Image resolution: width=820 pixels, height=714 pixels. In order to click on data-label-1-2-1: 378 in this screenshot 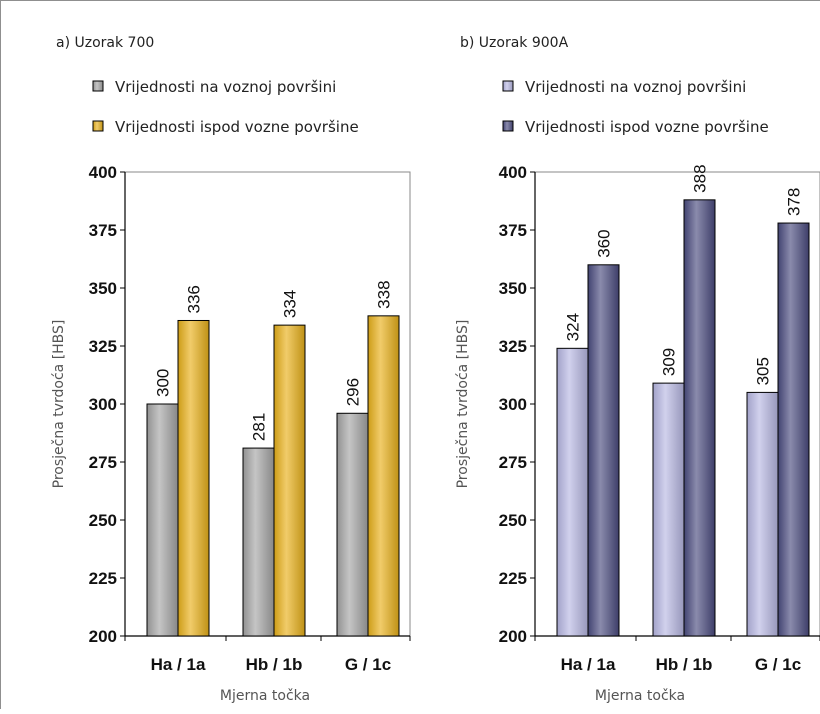, I will do `click(794, 202)`.